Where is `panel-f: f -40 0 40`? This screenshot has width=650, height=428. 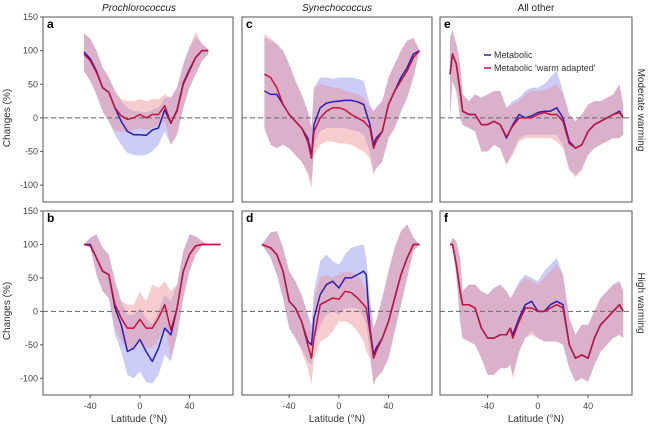 panel-f: f -40 0 40 is located at coordinates (536, 310).